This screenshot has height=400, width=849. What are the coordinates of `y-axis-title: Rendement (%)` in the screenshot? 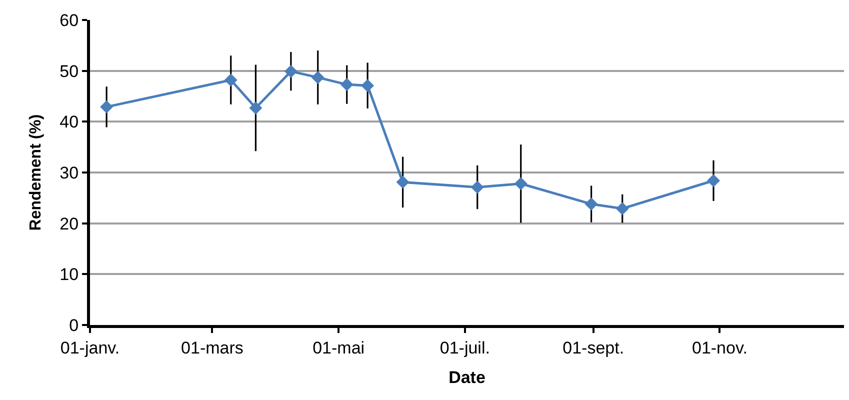 It's located at (36, 172).